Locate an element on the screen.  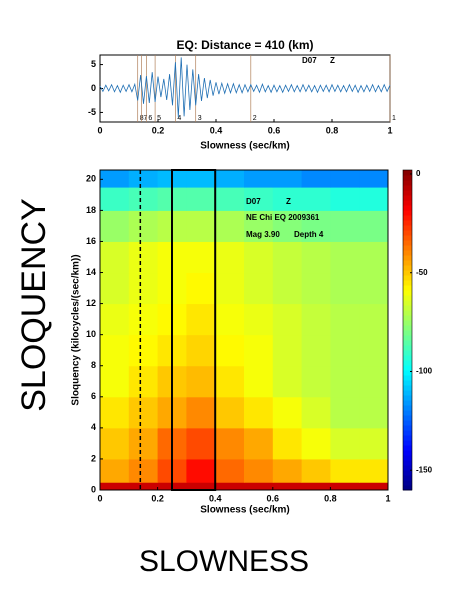
y-tick-label: 8 is located at coordinates (93, 365).